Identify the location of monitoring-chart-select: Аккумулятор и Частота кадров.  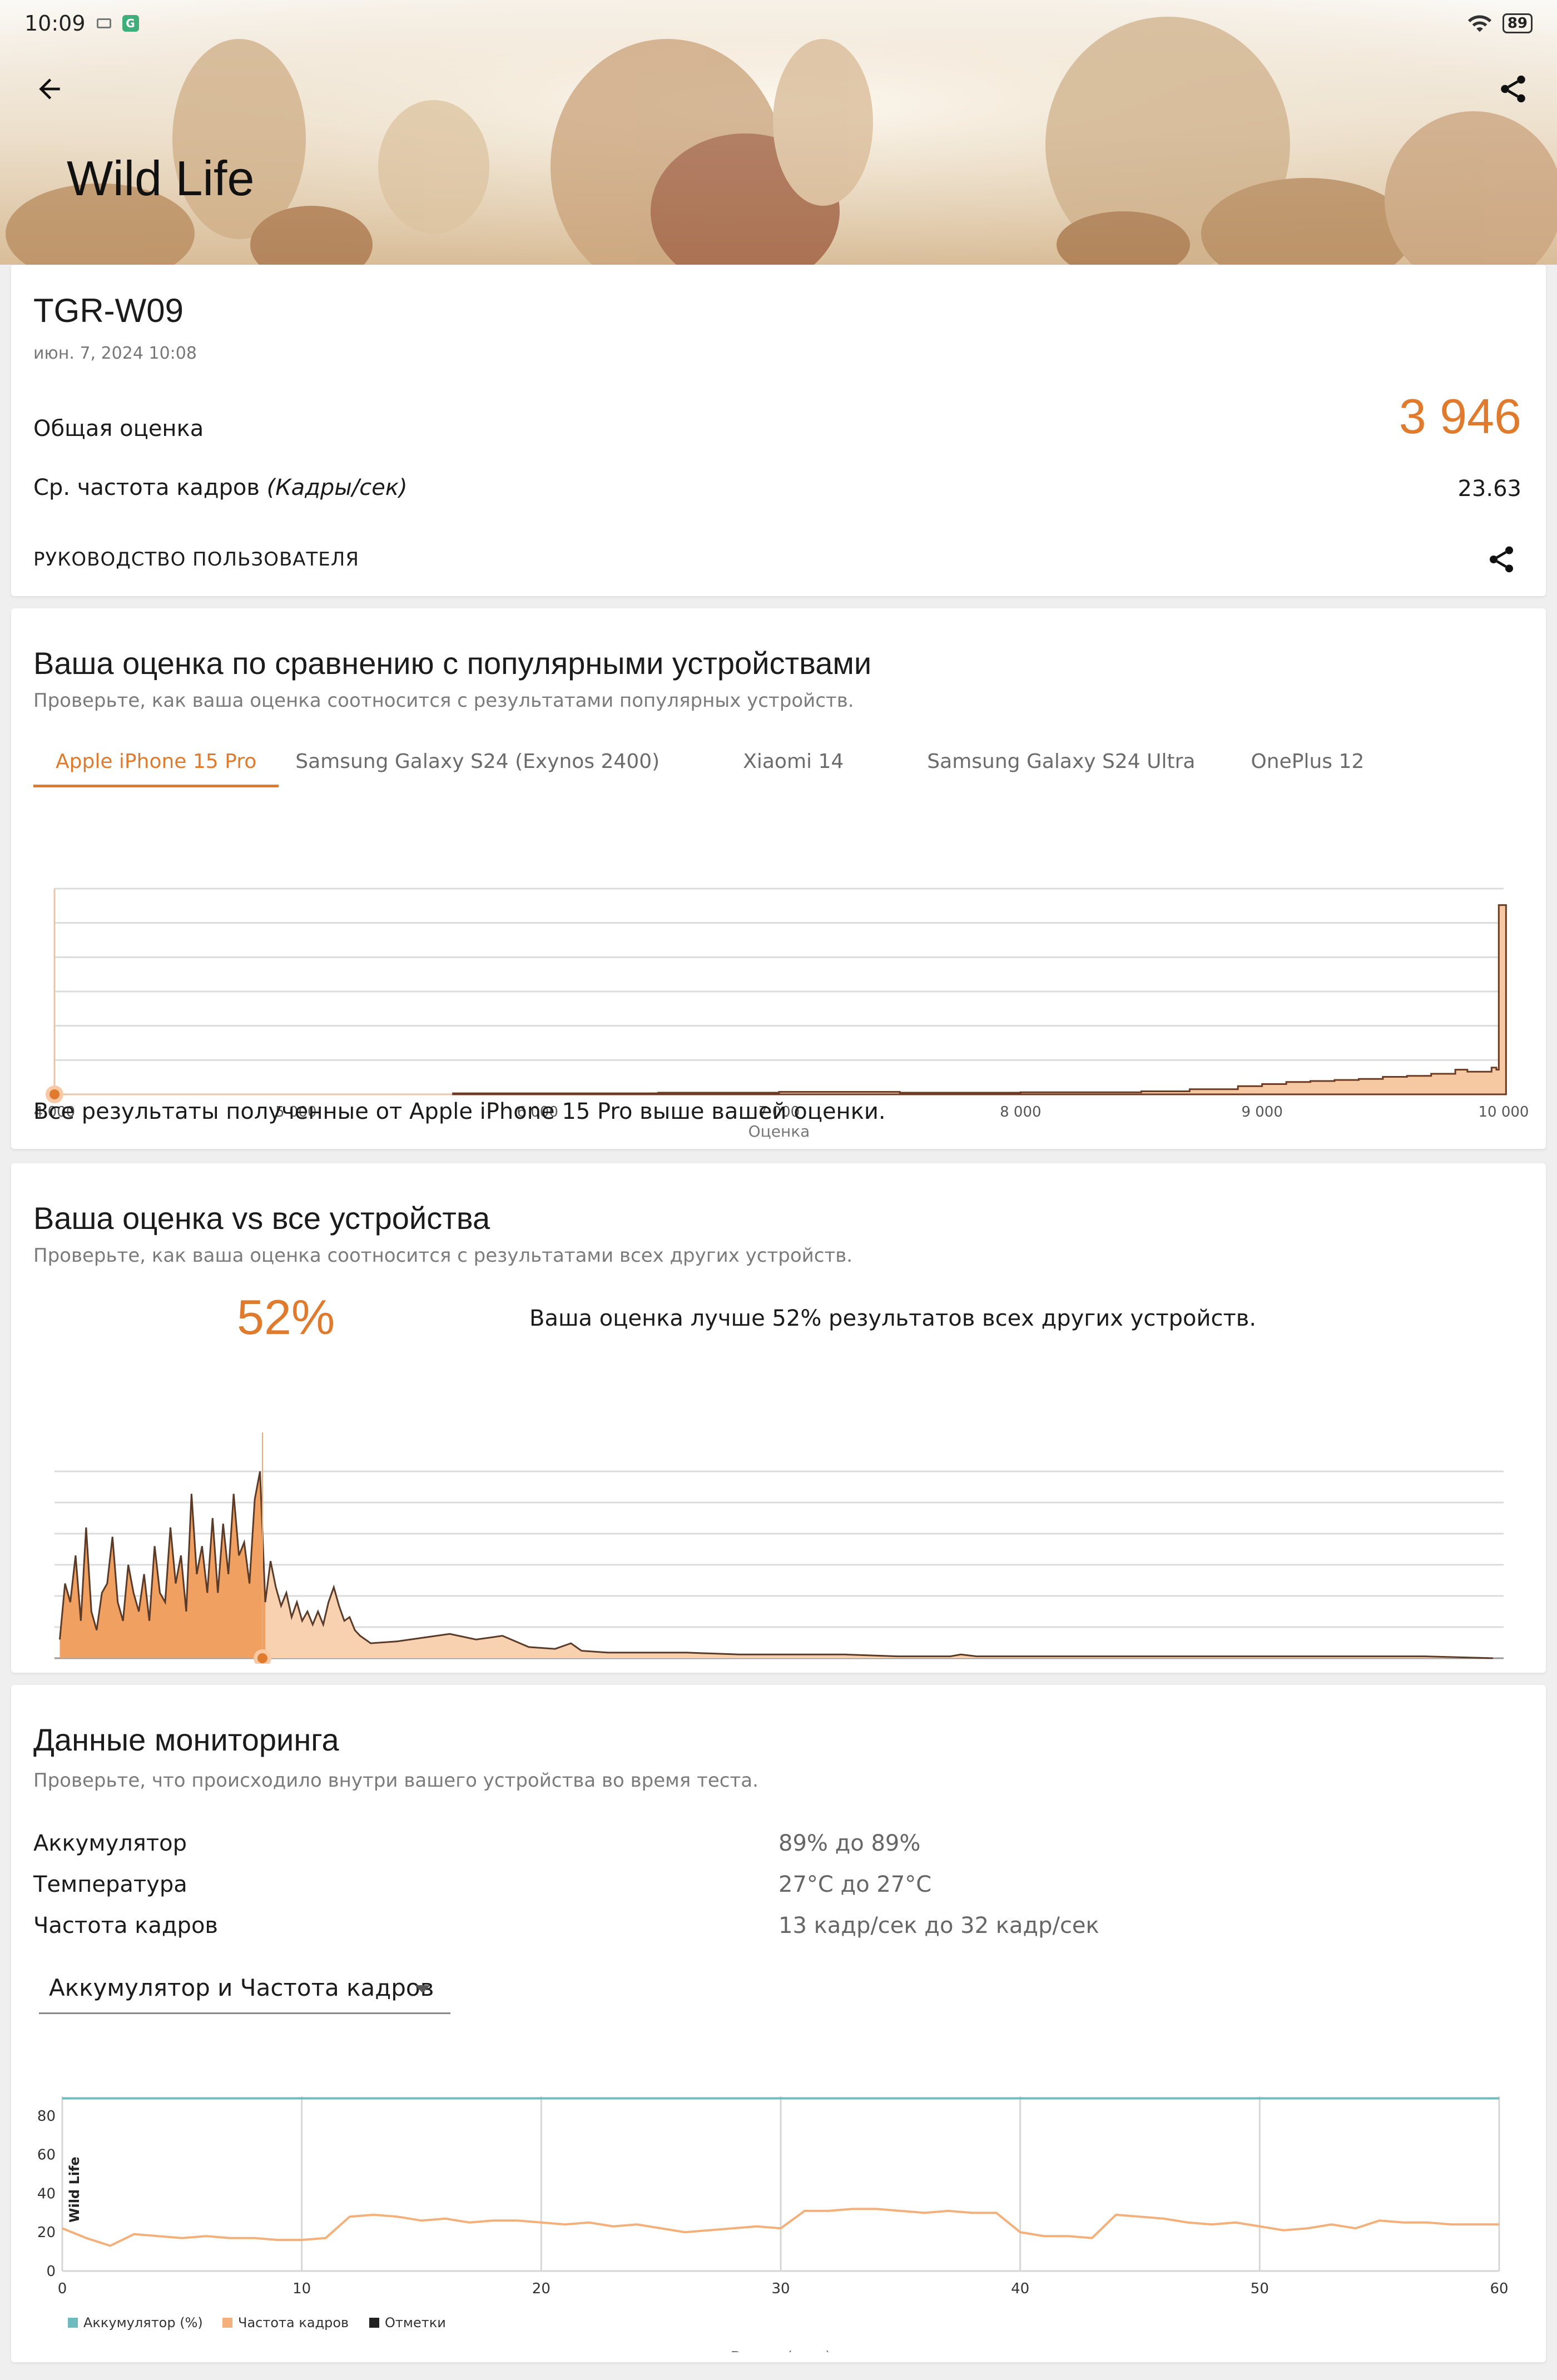
(244, 1988).